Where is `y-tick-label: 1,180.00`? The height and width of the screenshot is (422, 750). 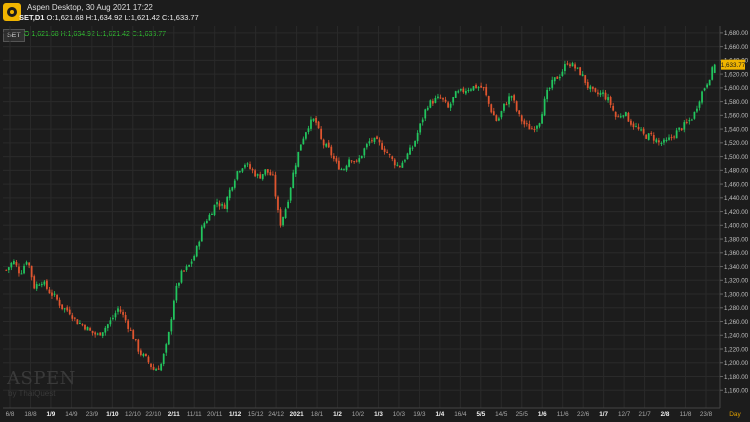
y-tick-label: 1,180.00 is located at coordinates (736, 377).